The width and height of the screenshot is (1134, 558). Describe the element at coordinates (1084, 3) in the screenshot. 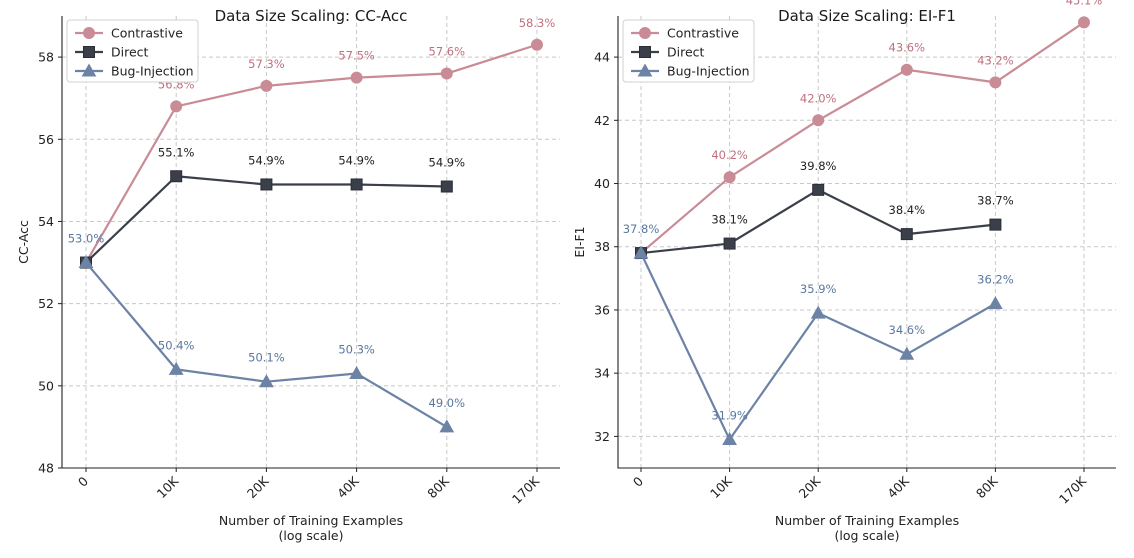

I see `data-label: 45.1%` at that location.